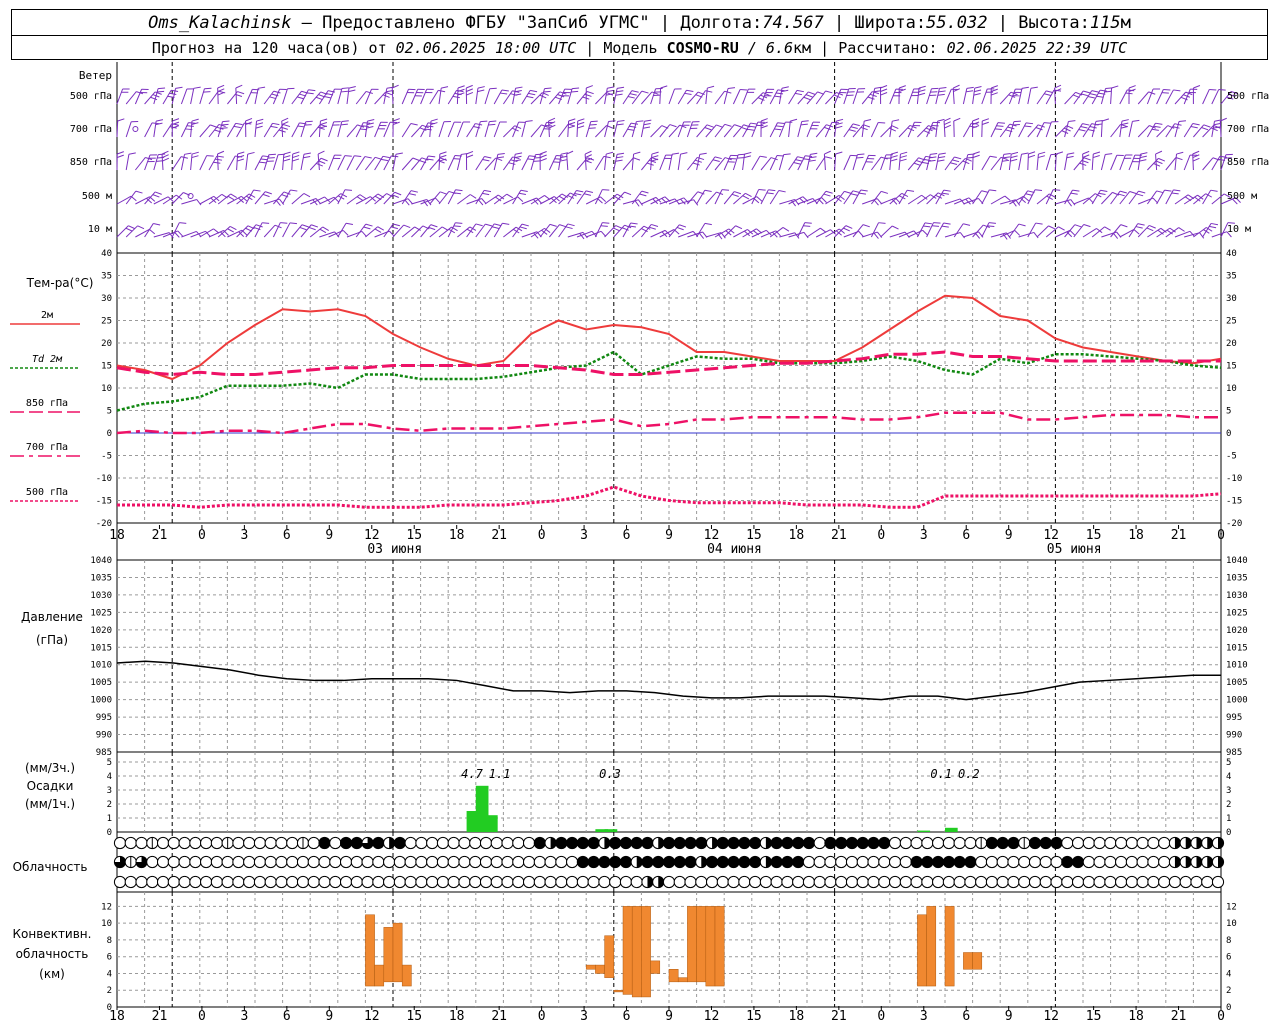 This screenshot has width=1280, height=1024. I want to click on prec-ytick-right-5: 5, so click(1228, 763).